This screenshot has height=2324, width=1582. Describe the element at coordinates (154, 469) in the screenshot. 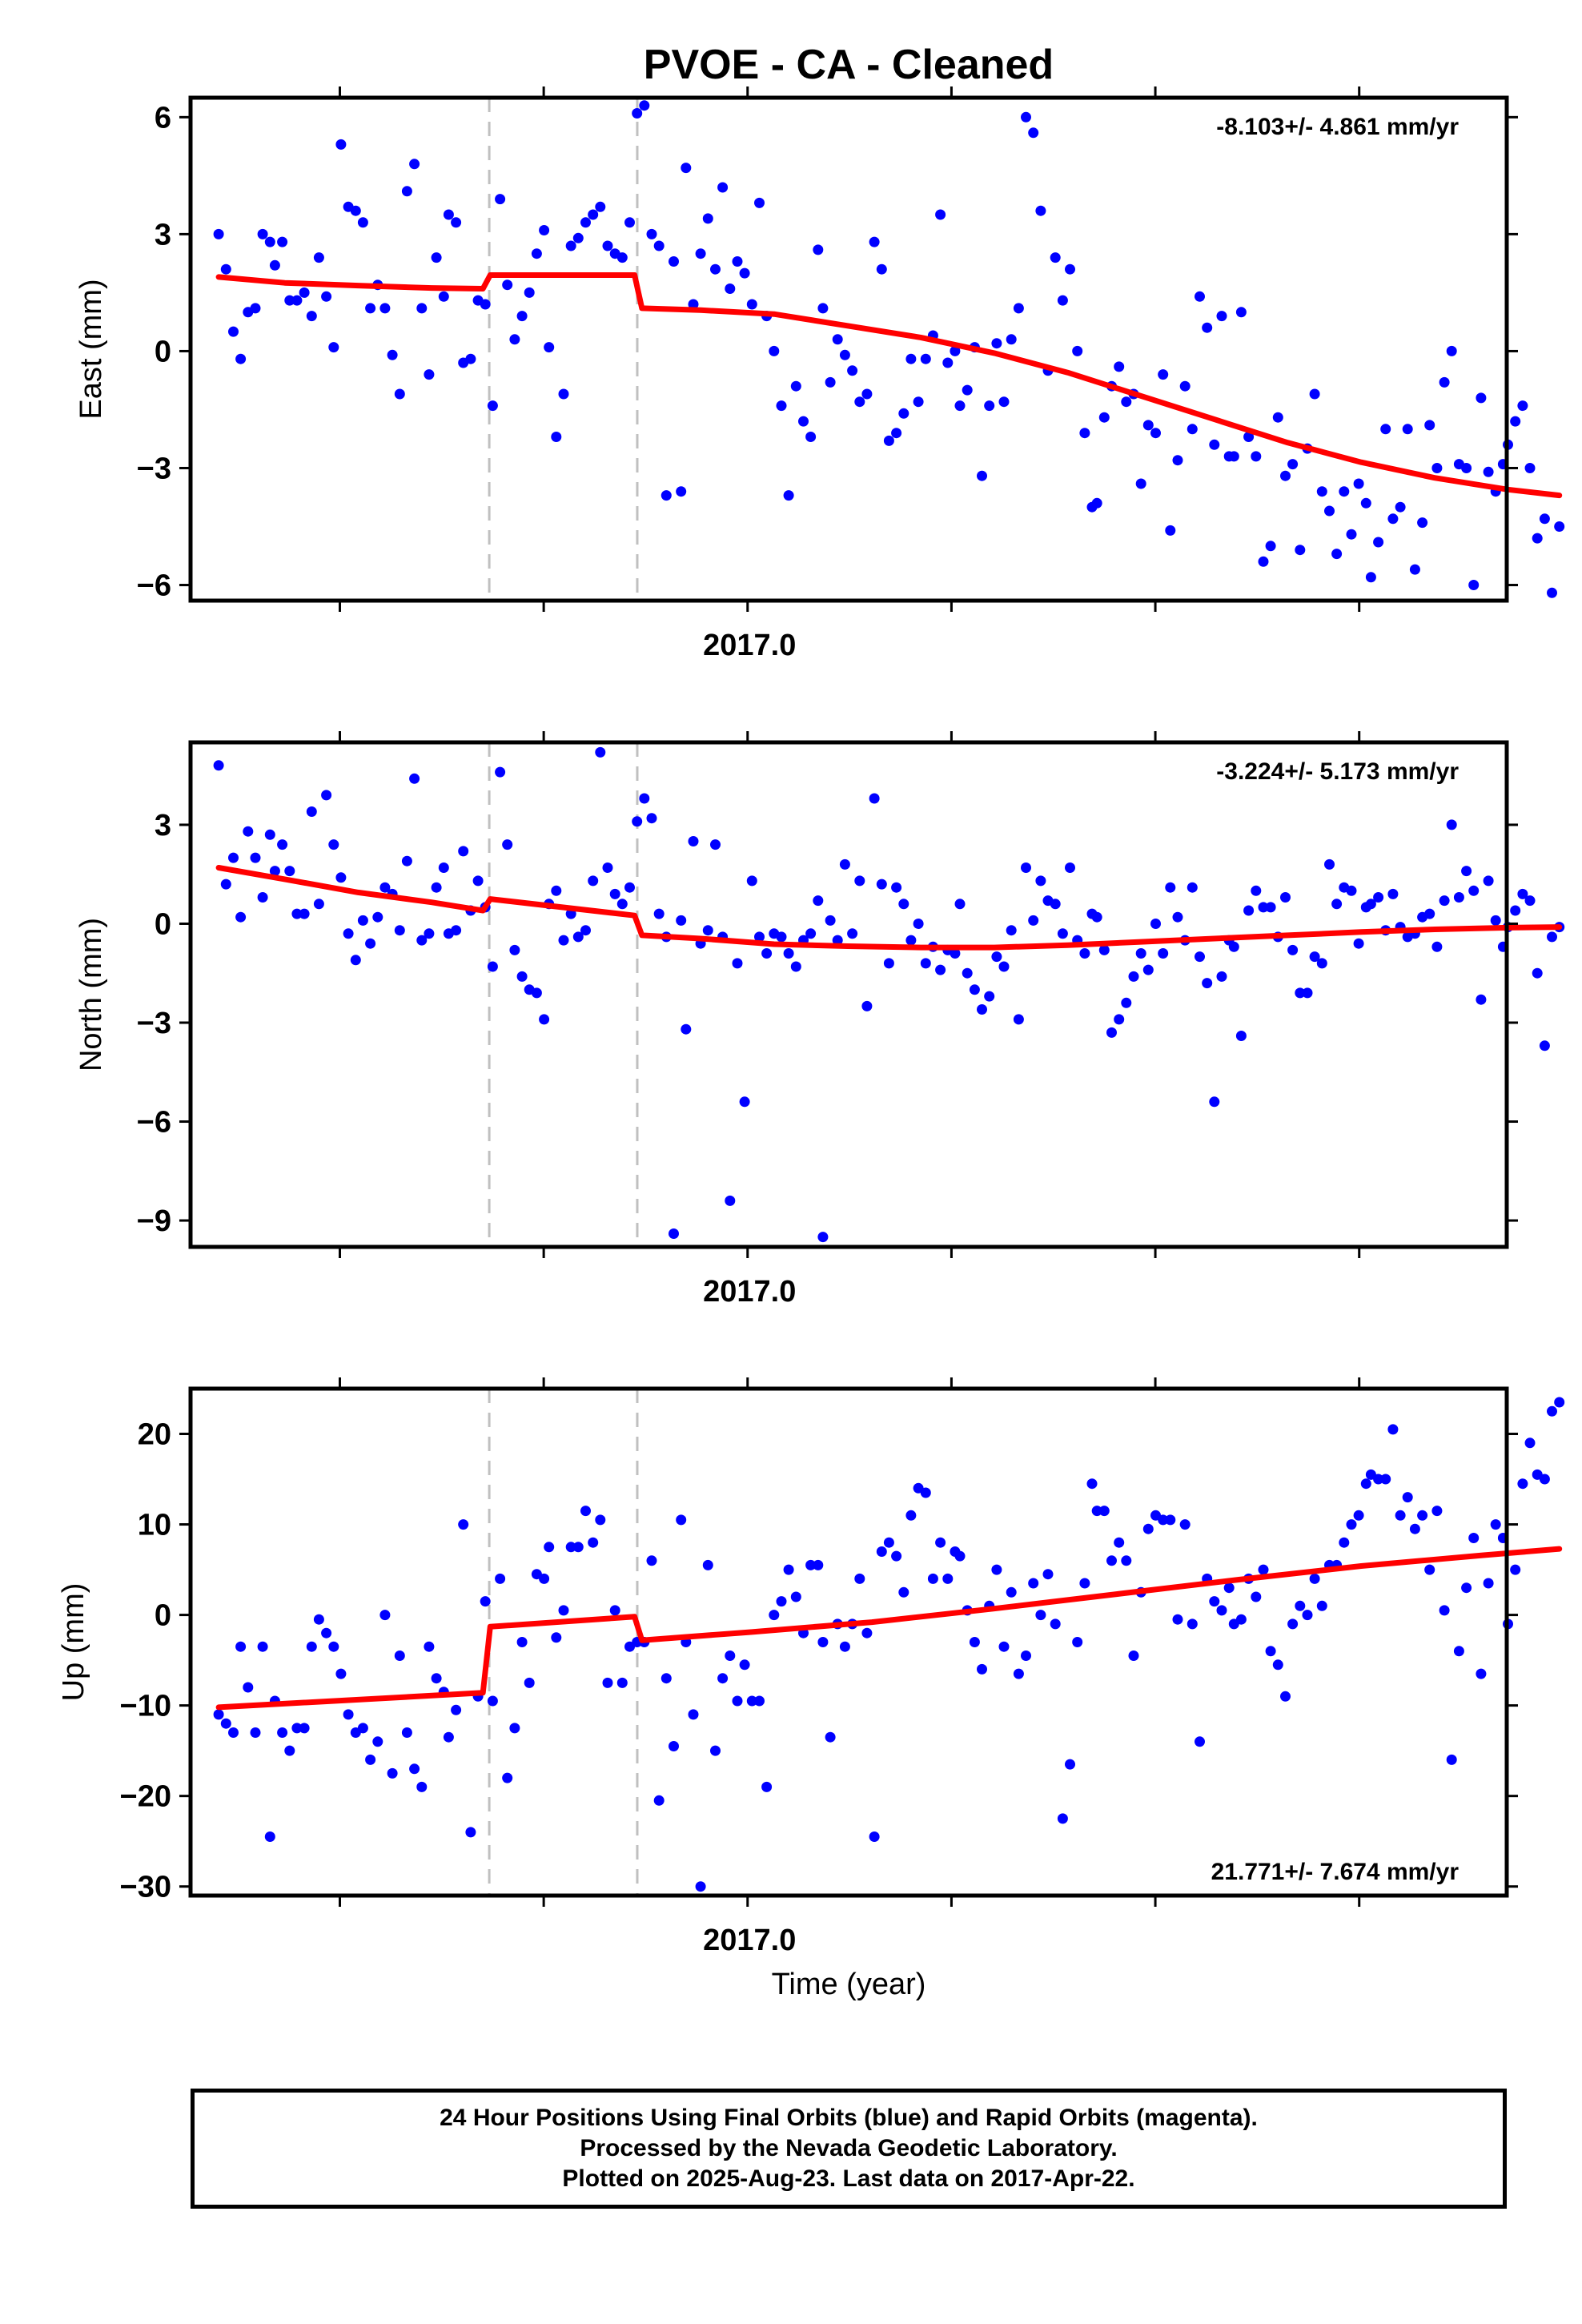

I see `east-y-tick-label: −3` at that location.